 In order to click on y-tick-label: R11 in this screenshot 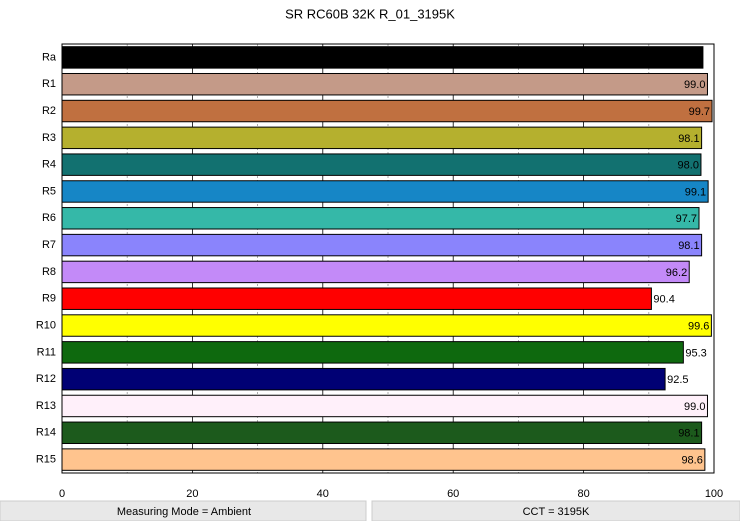, I will do `click(46, 352)`.